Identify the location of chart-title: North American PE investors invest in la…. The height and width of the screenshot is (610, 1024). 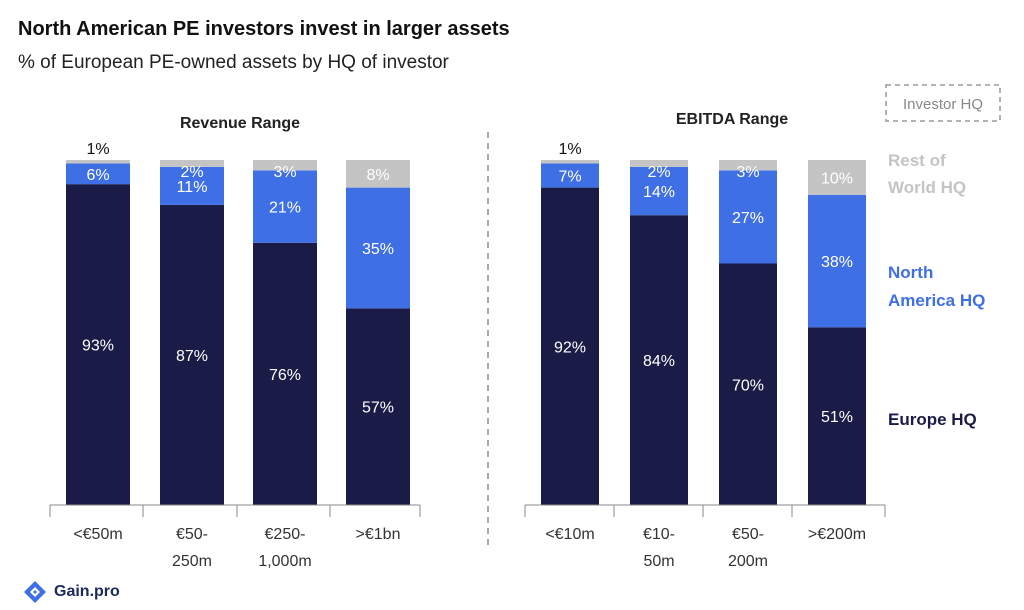
(264, 29).